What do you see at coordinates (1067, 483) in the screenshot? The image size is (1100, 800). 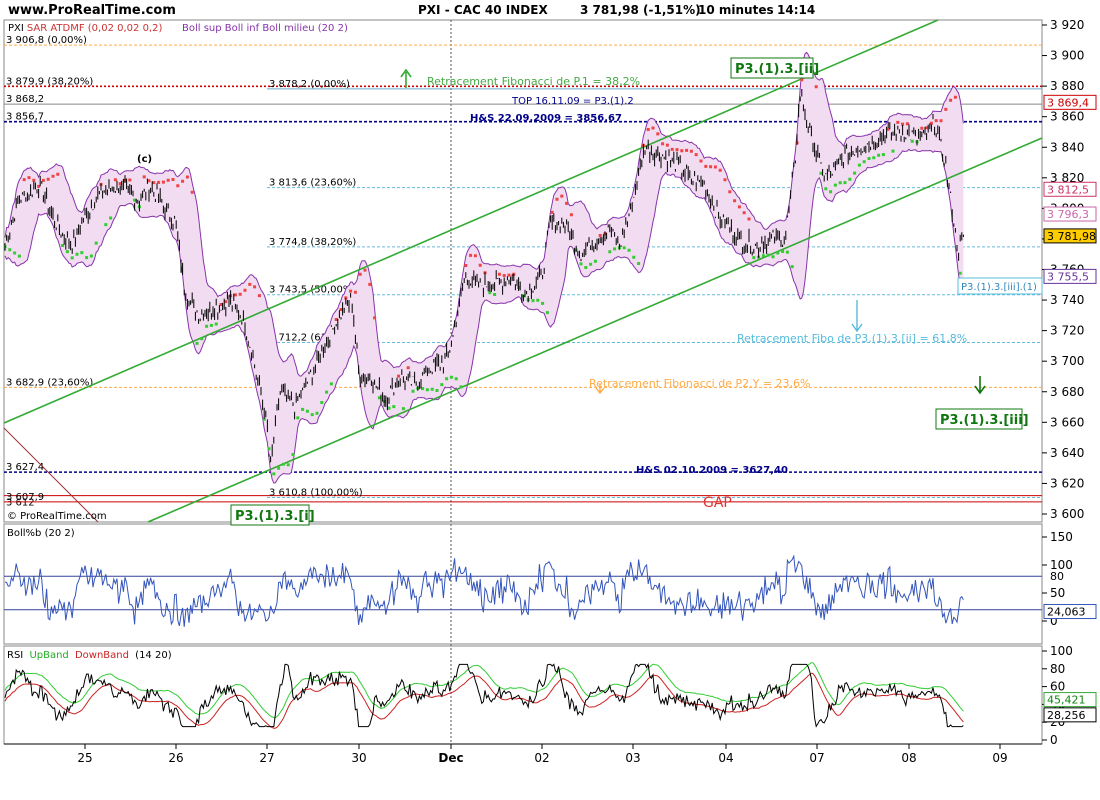 I see `price-tick-label: 3 620` at bounding box center [1067, 483].